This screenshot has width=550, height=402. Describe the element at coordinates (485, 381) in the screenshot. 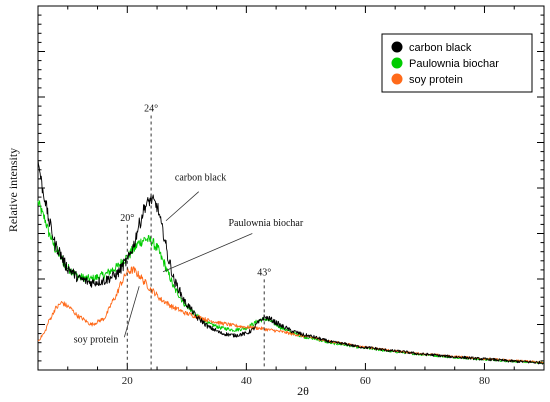

I see `x-tick-label: 80` at that location.